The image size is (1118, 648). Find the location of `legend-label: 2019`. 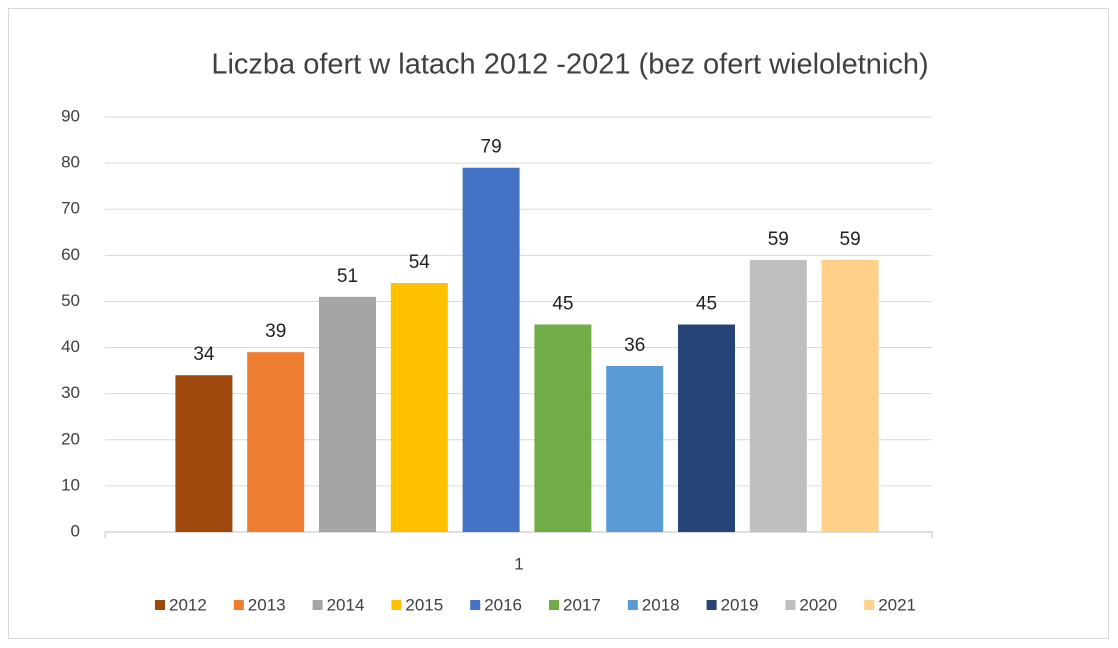

legend-label: 2019 is located at coordinates (740, 604).